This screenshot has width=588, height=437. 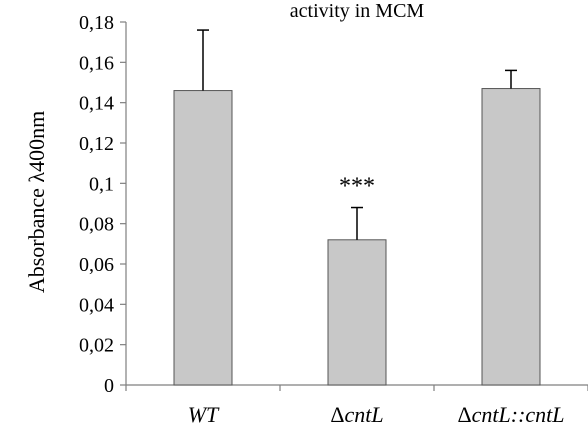 I want to click on x-tick-label: WT, so click(x=204, y=414).